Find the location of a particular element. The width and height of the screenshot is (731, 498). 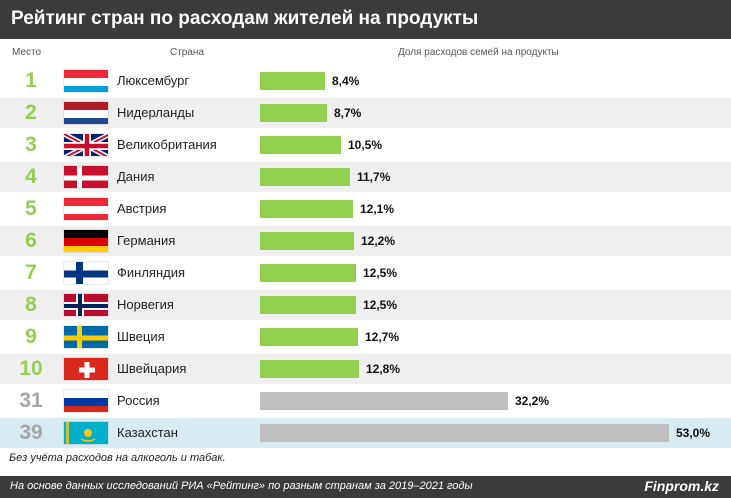

table-row: 10 Швейцария 12,8% is located at coordinates (365, 369).